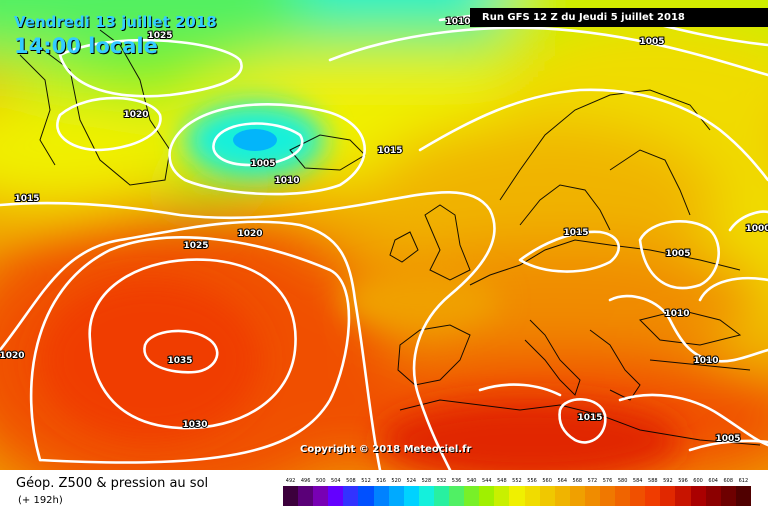 Image resolution: width=768 pixels, height=512 pixels. What do you see at coordinates (532, 481) in the screenshot?
I see `scale-label: 556` at bounding box center [532, 481].